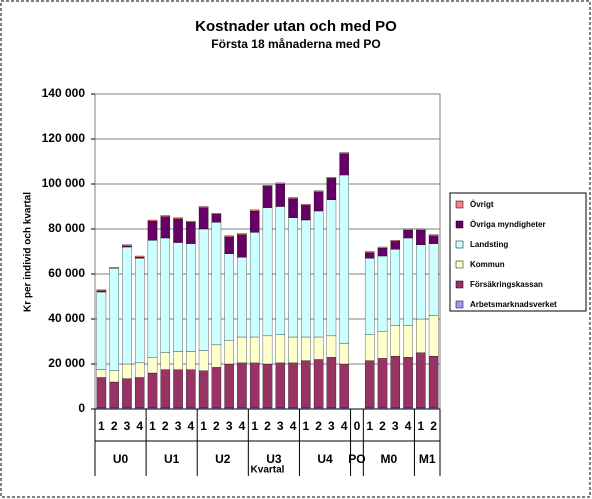 The image size is (592, 499). I want to click on y-tick-label: 80 000, so click(66, 228).